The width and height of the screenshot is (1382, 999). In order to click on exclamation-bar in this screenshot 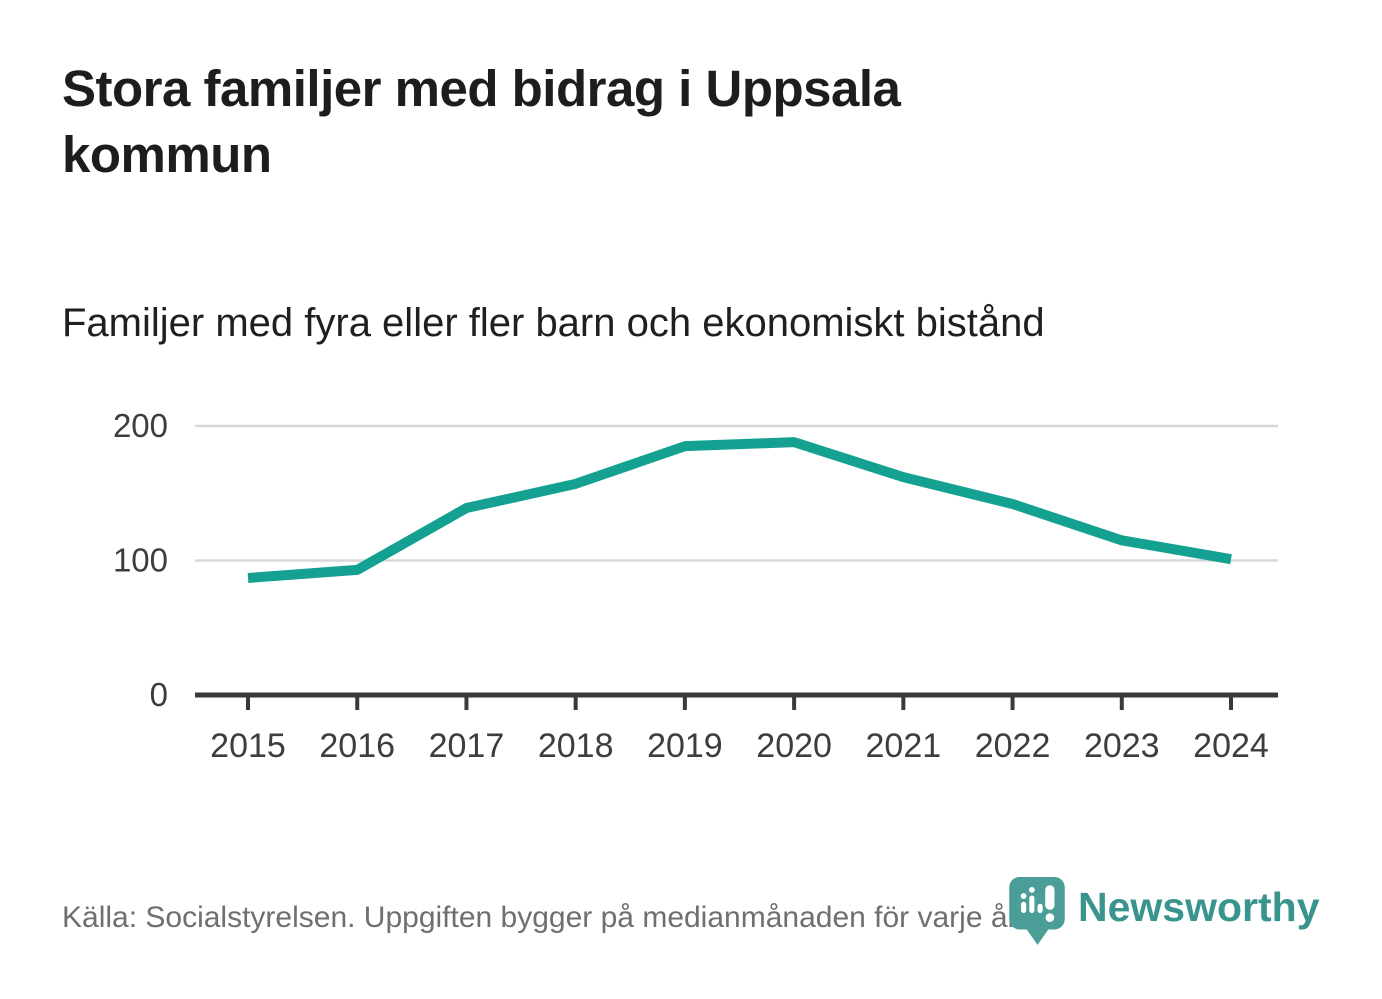, I will do `click(1050, 897)`.